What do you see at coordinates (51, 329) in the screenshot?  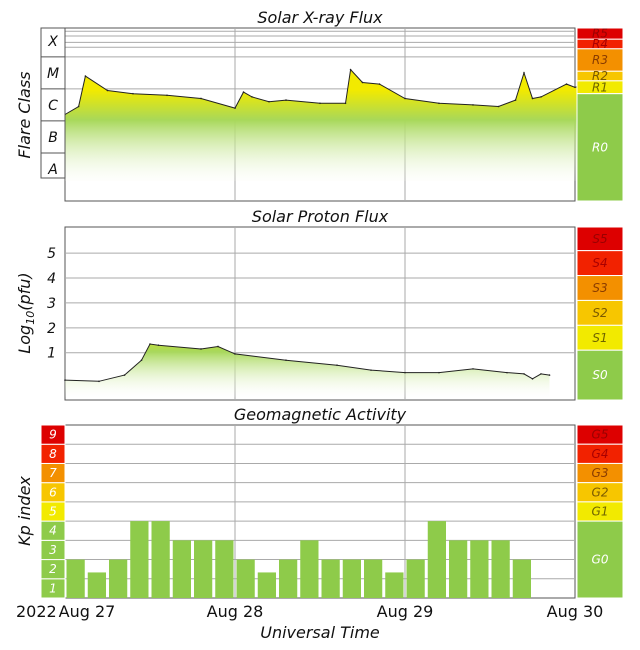 I see `proton-tick-2: 2` at bounding box center [51, 329].